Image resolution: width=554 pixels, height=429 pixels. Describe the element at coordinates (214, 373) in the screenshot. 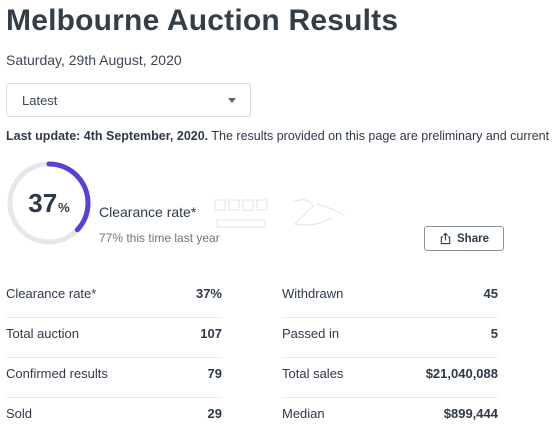

I see `stat-value: 79` at that location.